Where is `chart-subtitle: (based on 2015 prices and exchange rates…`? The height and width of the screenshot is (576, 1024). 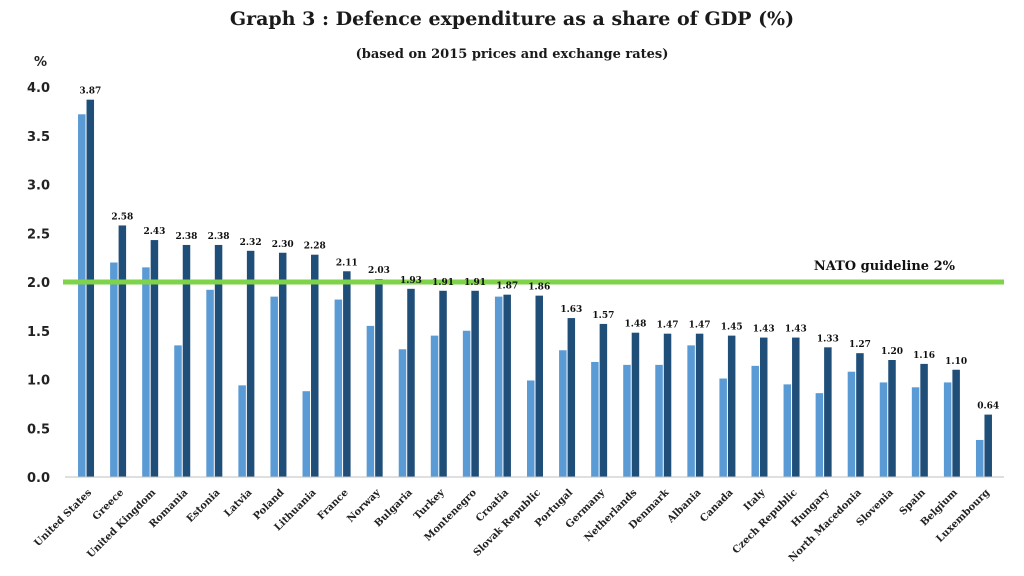 chart-subtitle: (based on 2015 prices and exchange rates… is located at coordinates (512, 54).